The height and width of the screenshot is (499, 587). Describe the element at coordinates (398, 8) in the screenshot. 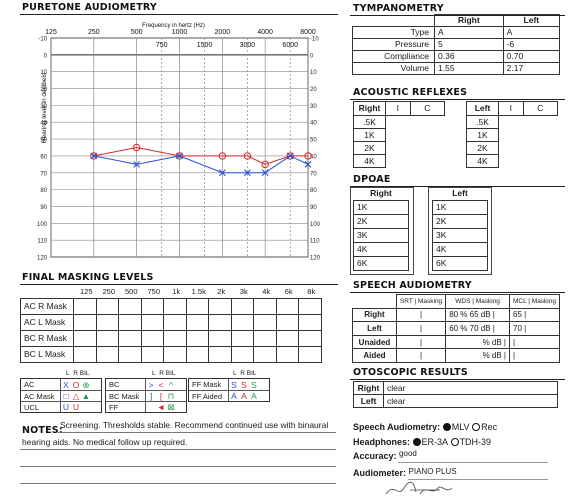

I see `tympanometry-title: TYMPANOMETRY` at that location.